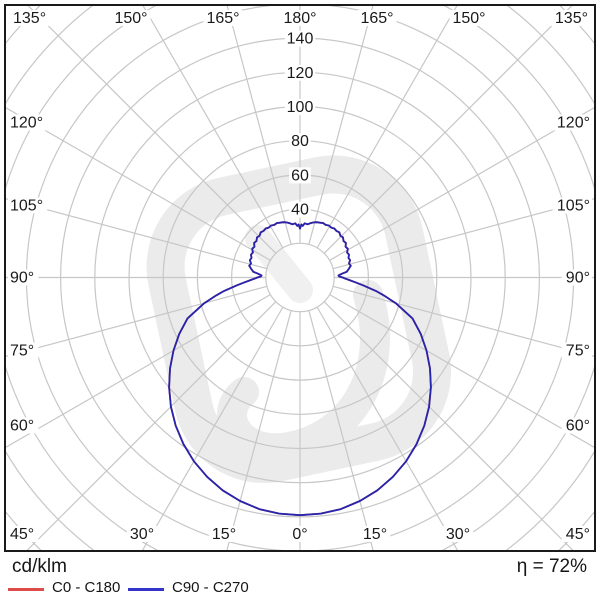  What do you see at coordinates (300, 107) in the screenshot?
I see `svg-text: 100` at bounding box center [300, 107].